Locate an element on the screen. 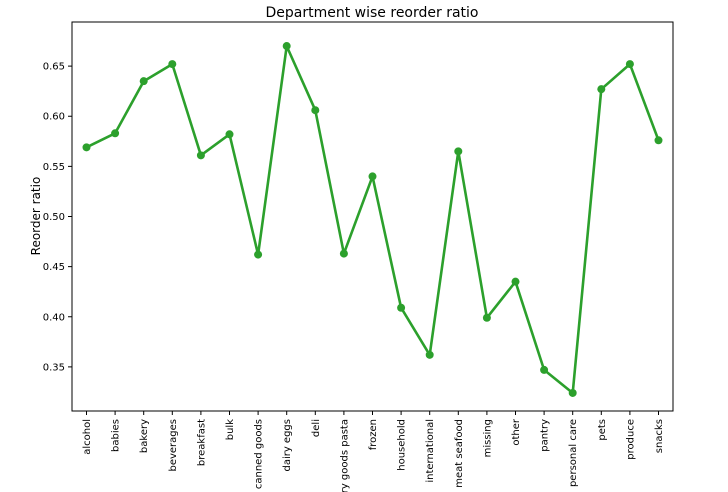  x-tick-label: babies is located at coordinates (116, 435).